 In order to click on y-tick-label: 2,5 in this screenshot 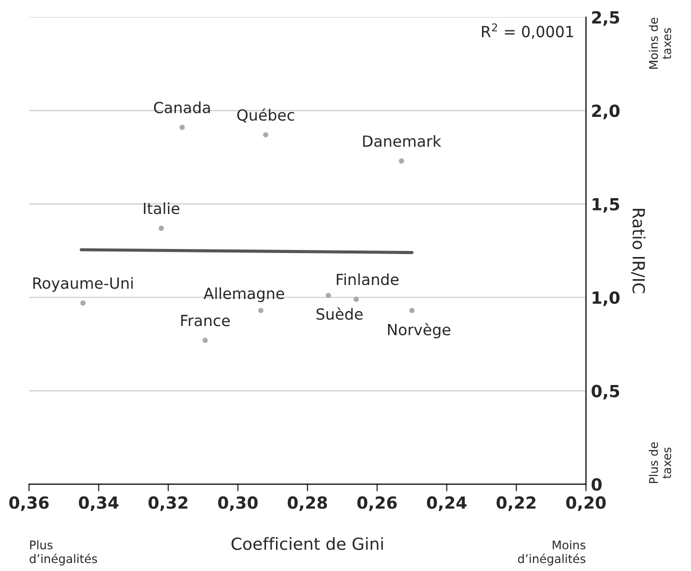, I will do `click(606, 18)`.